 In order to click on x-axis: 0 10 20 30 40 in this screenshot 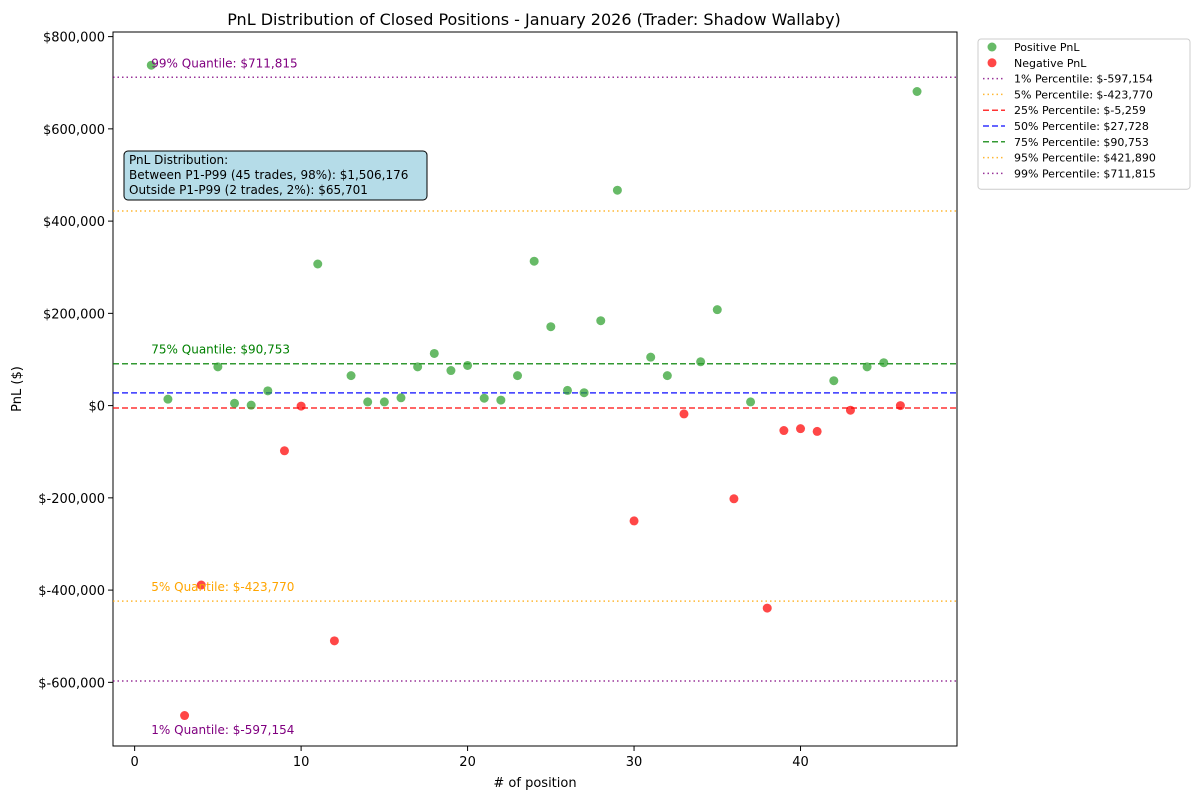, I will do `click(470, 758)`.